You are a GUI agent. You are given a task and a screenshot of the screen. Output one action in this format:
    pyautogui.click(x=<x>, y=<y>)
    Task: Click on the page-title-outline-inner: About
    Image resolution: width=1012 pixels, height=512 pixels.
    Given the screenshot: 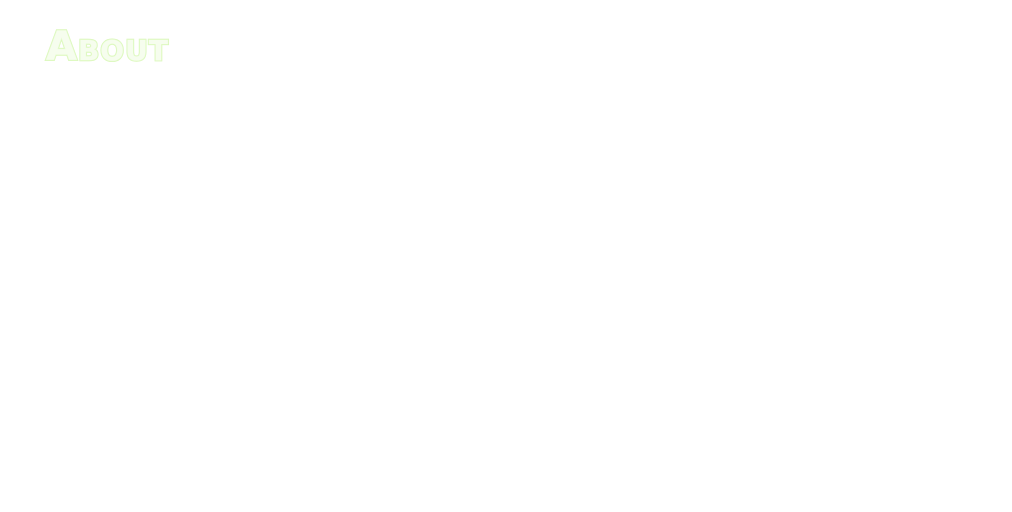 What is the action you would take?
    pyautogui.click(x=107, y=47)
    